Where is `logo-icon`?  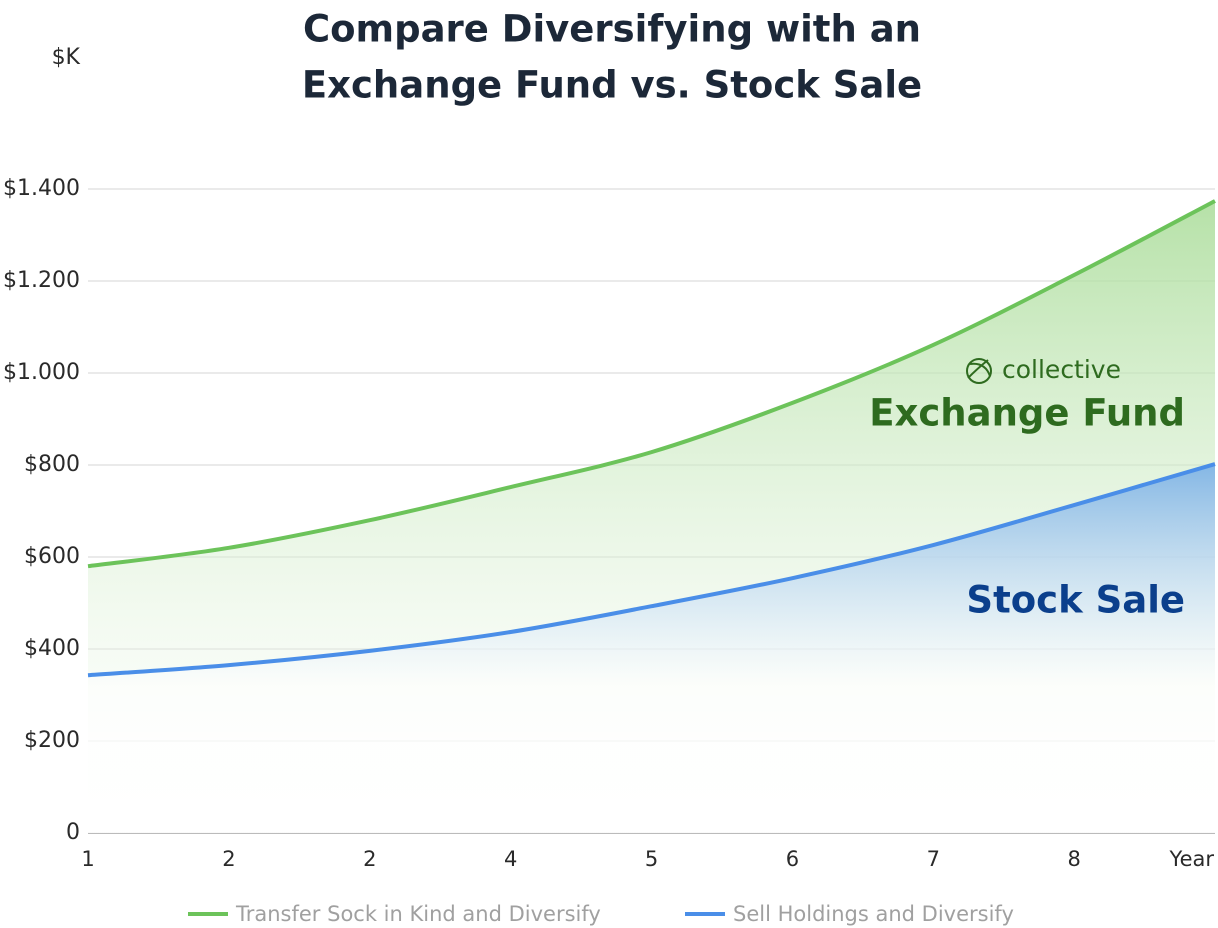
logo-icon is located at coordinates (979, 371).